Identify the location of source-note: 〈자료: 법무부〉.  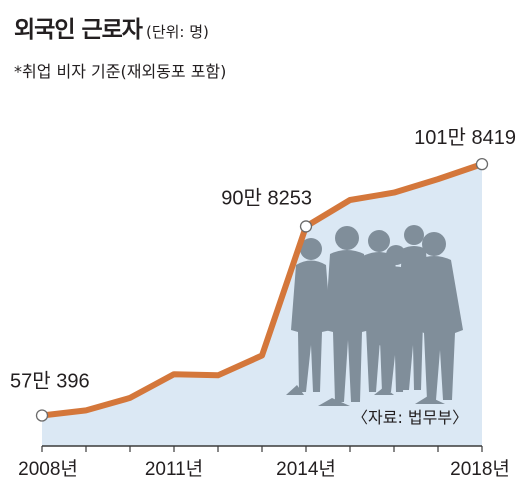
(410, 417).